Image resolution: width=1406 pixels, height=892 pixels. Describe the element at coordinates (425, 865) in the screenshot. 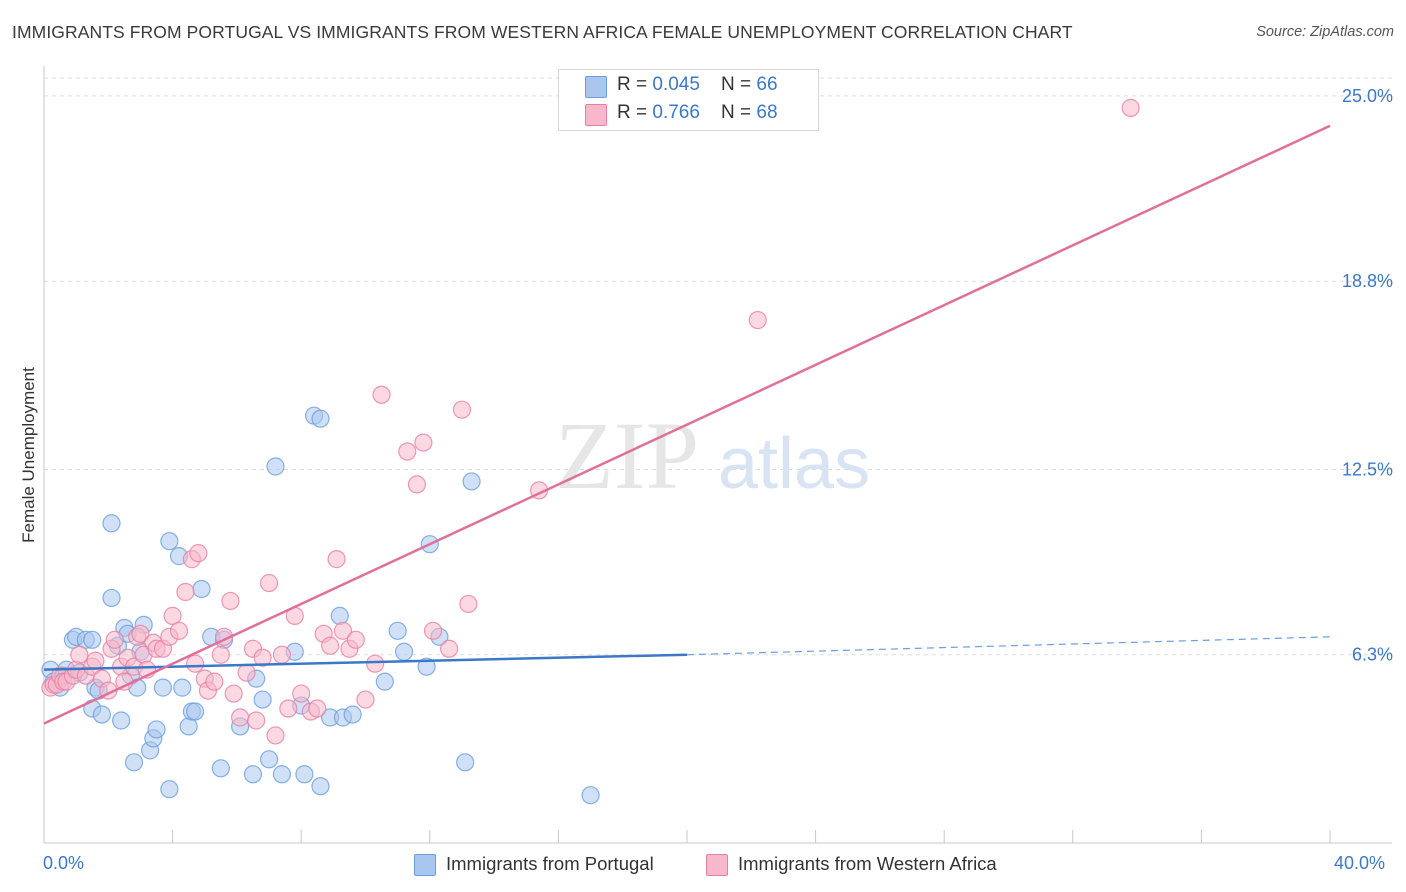

I see `bottom-legend-swatch-portugal` at that location.